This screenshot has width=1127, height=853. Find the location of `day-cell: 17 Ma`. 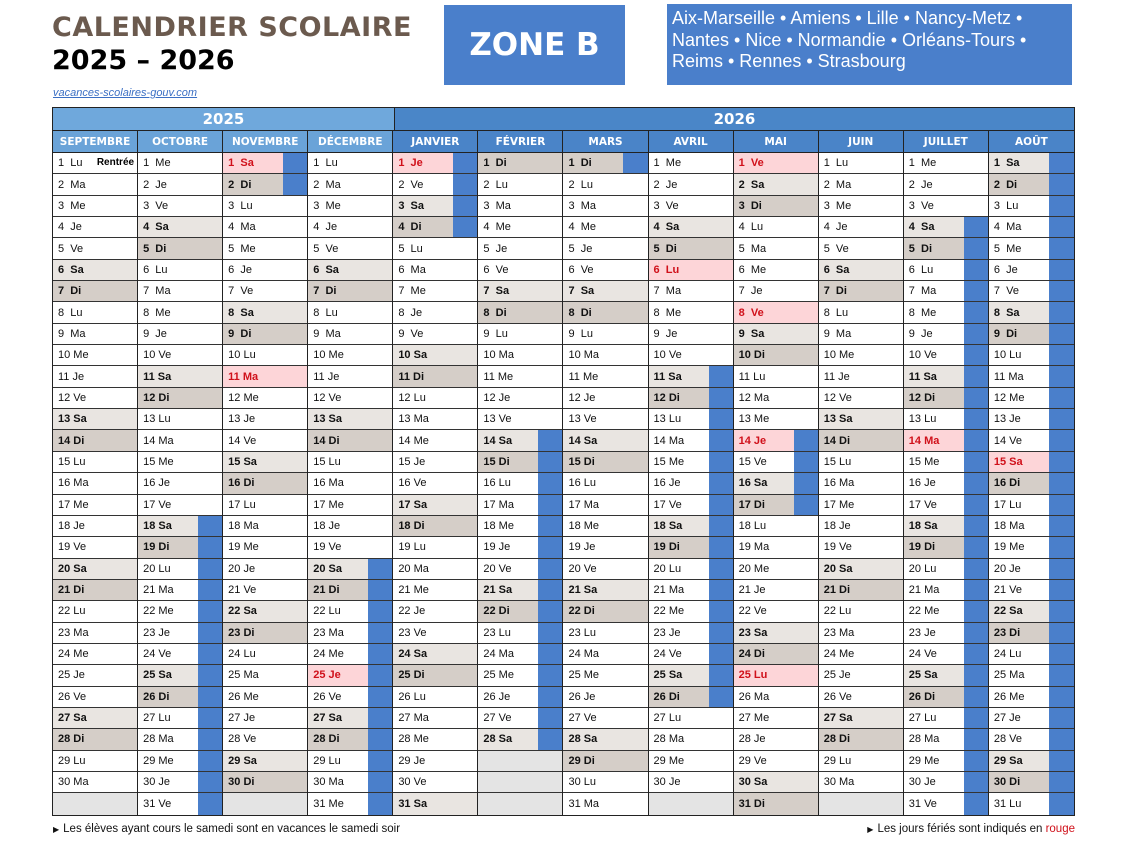

day-cell: 17 Ma is located at coordinates (605, 505).